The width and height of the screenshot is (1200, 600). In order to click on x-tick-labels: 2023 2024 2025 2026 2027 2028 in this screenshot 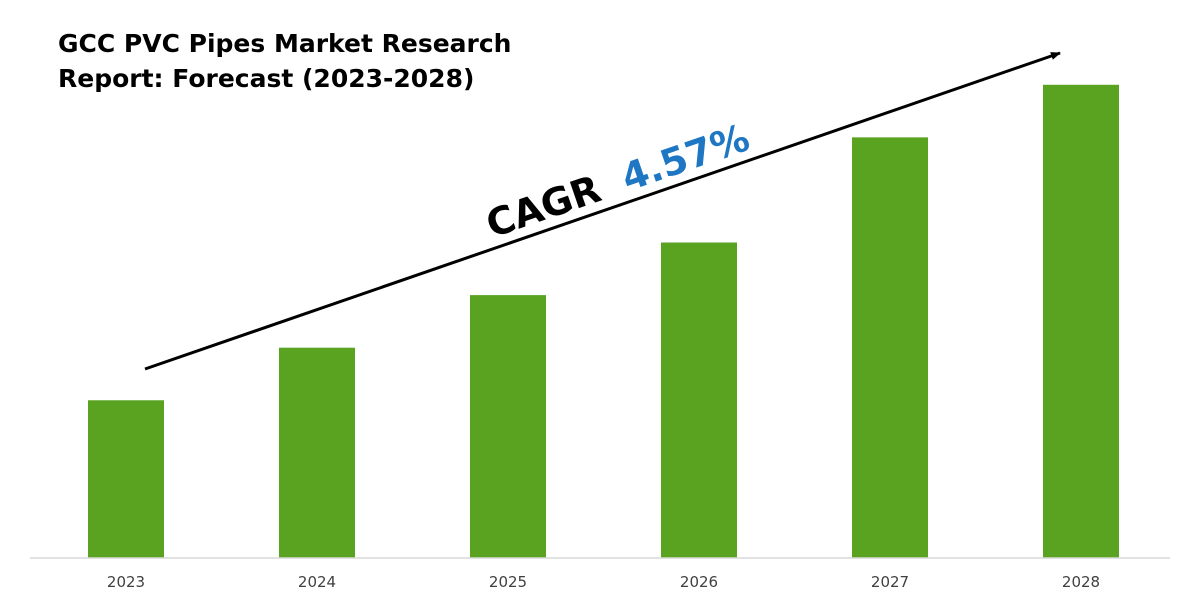, I will do `click(603, 582)`.